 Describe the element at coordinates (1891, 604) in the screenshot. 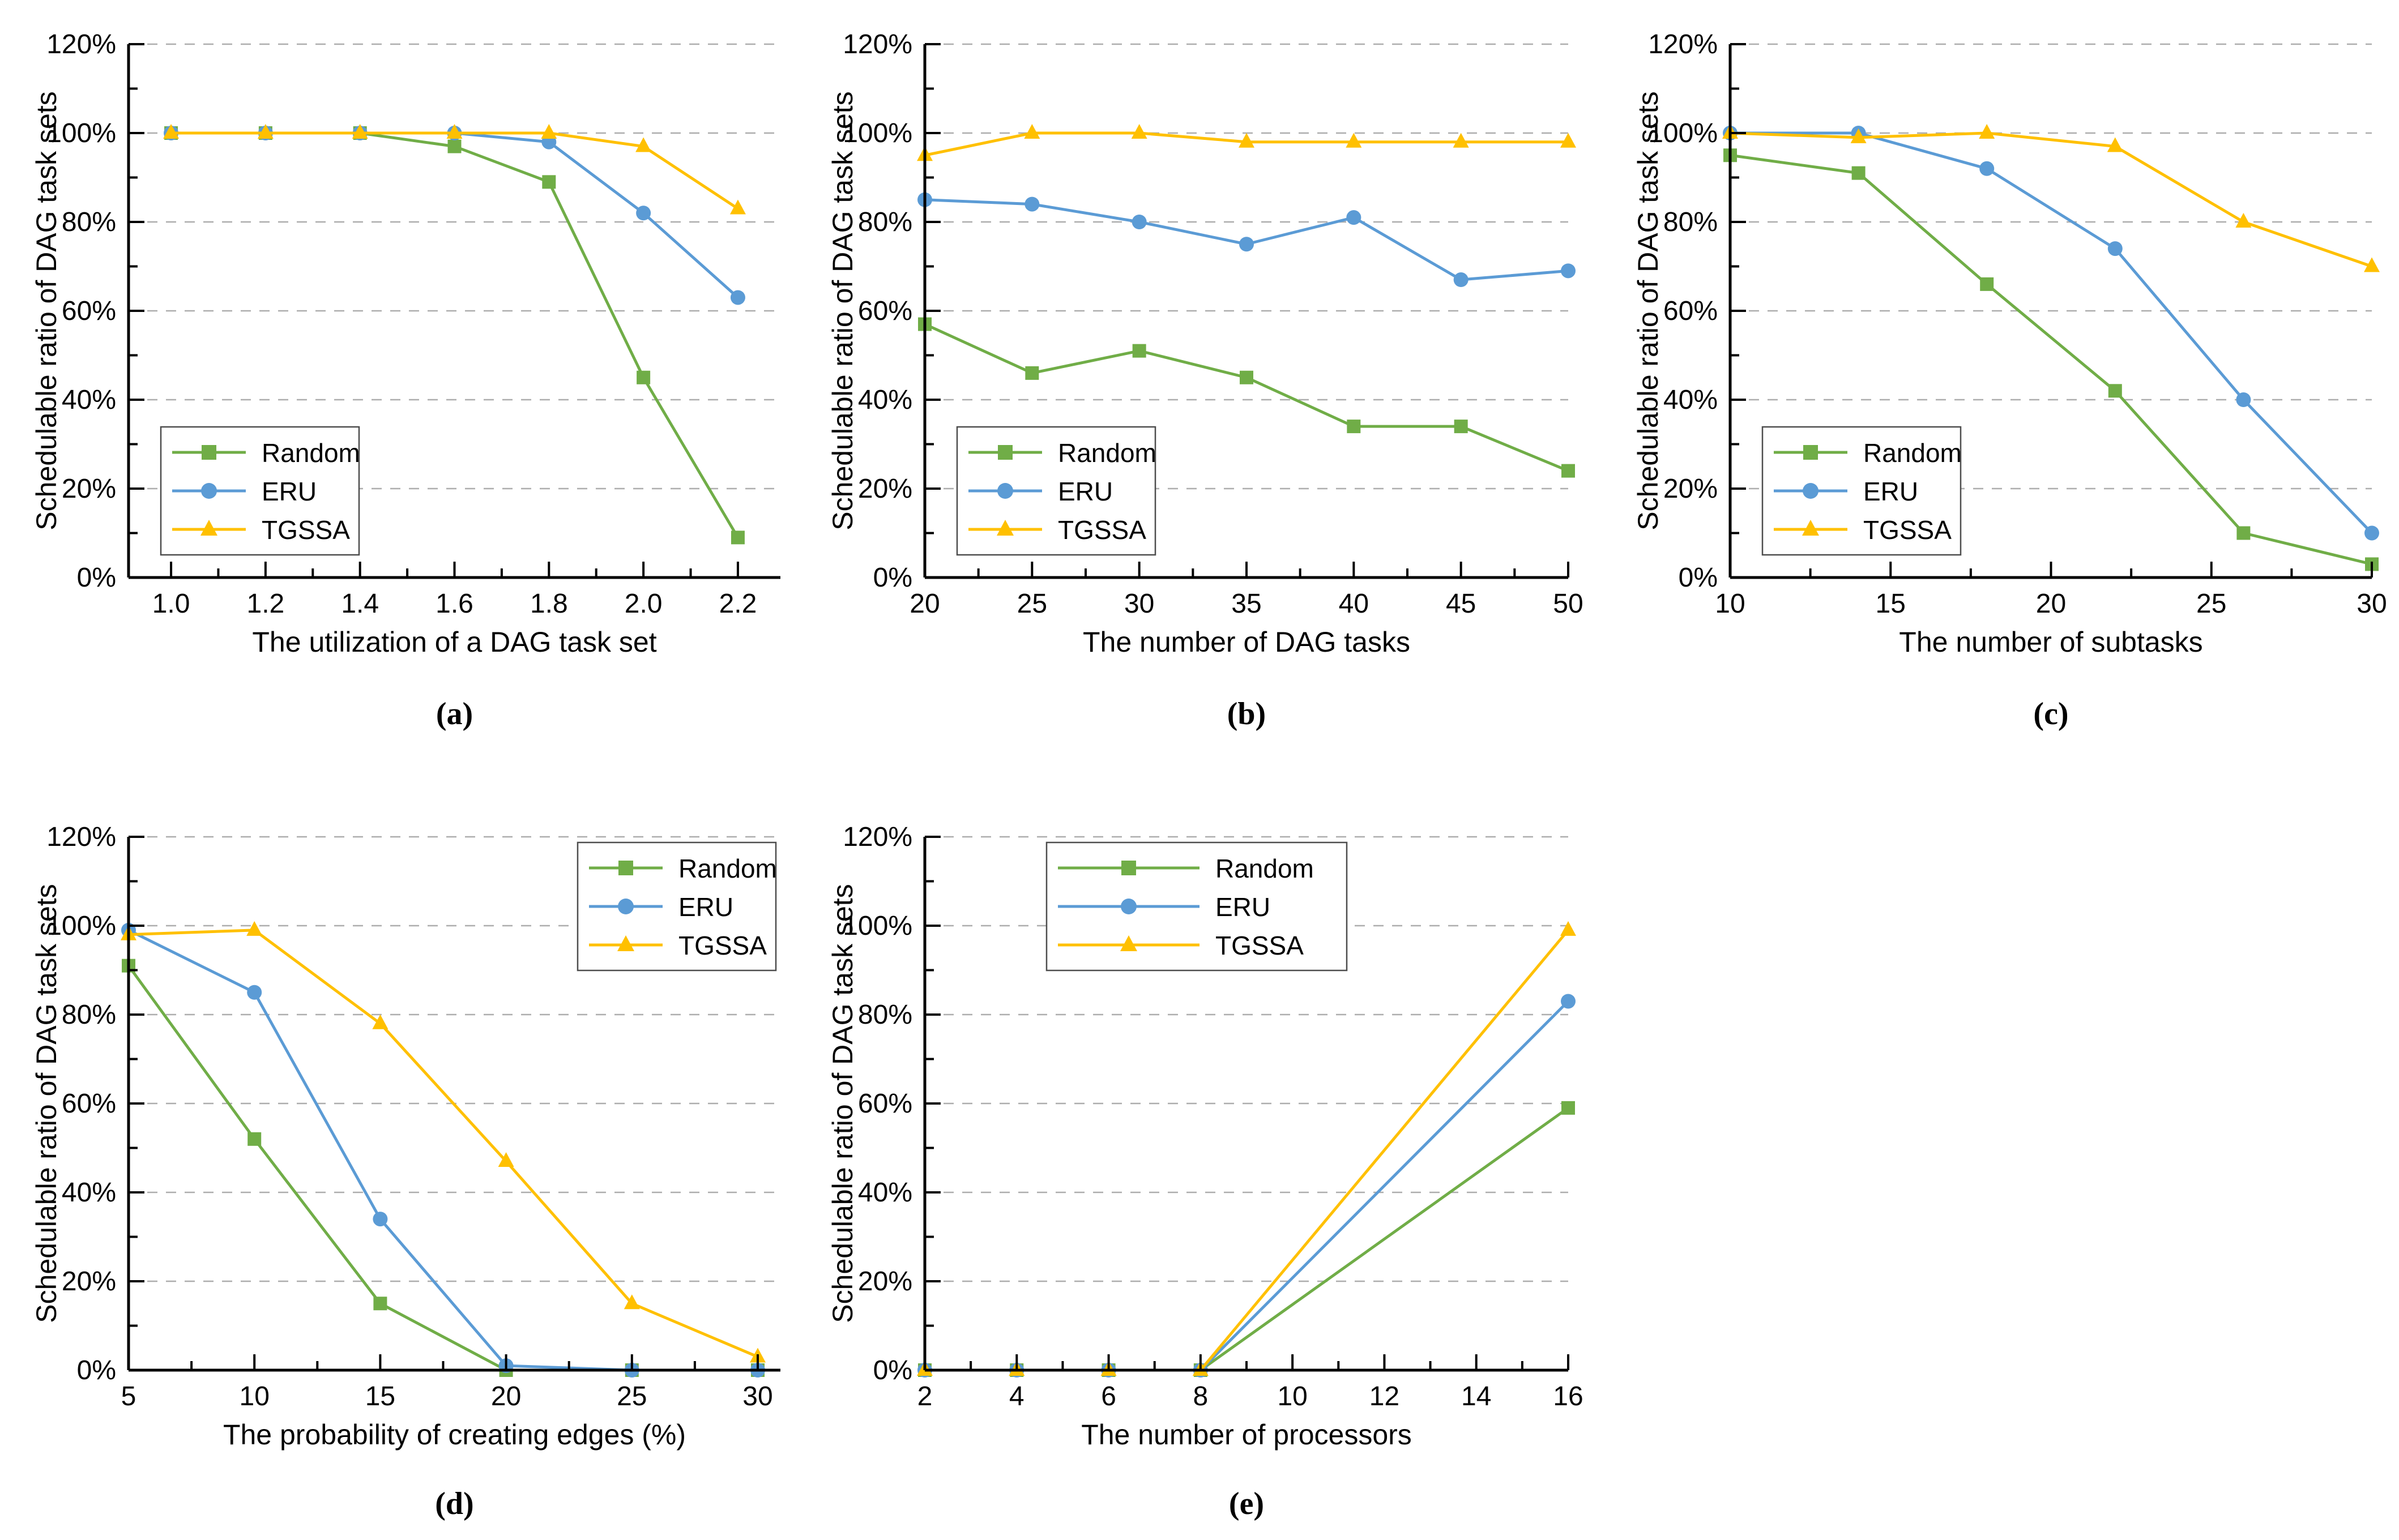

I see `x-tick-label: 15` at that location.